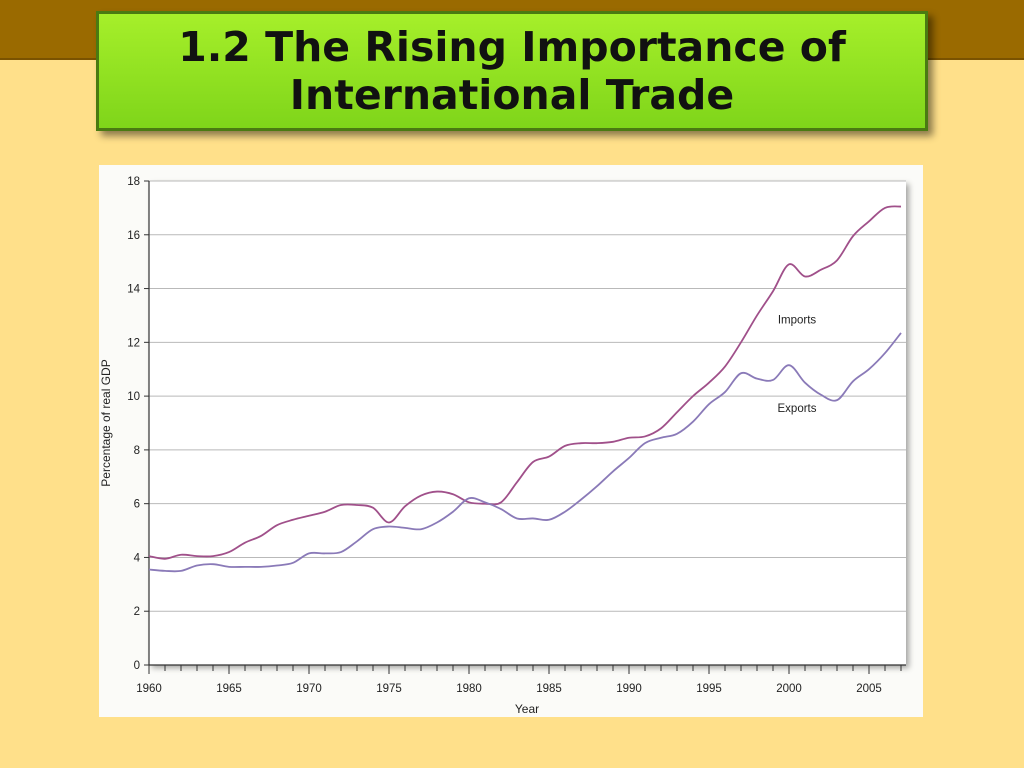 The width and height of the screenshot is (1024, 768). I want to click on x-tick-label-1990: 1990, so click(629, 689).